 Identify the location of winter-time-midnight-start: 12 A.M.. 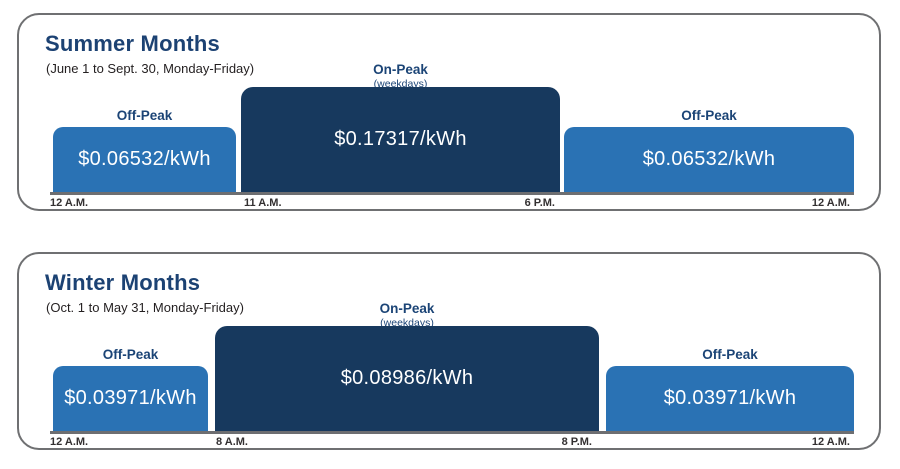
(69, 442).